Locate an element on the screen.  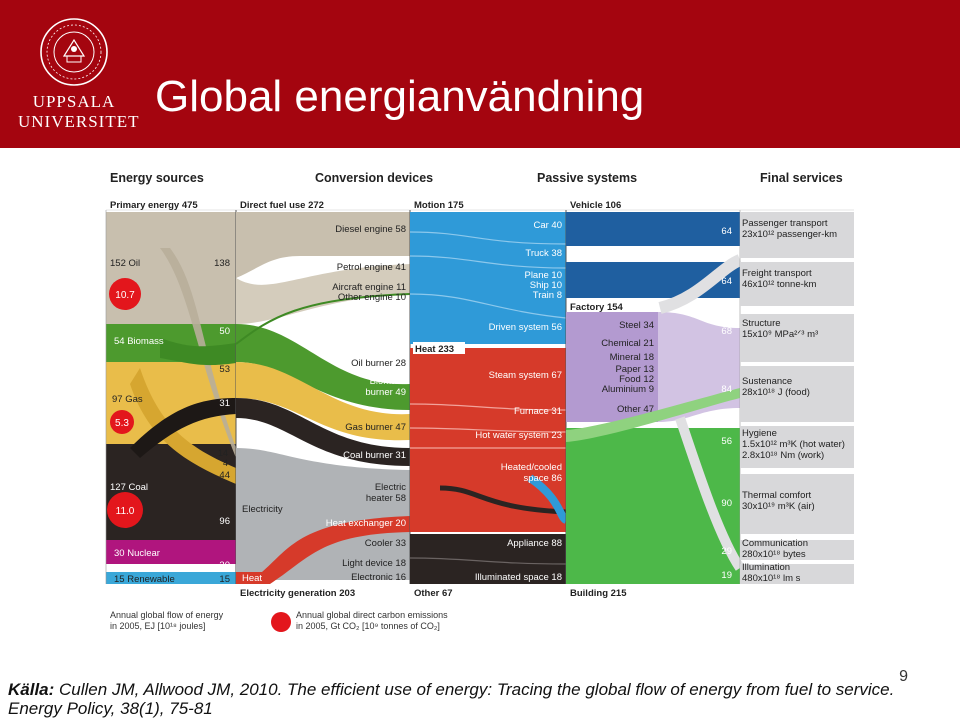
label-electricity: Electricity is located at coordinates (262, 509).